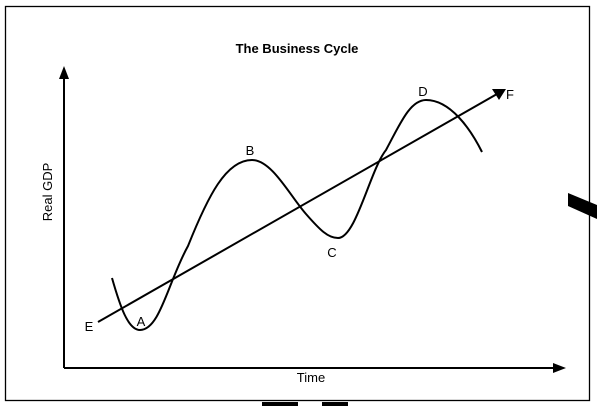 Image resolution: width=597 pixels, height=411 pixels. Describe the element at coordinates (89, 326) in the screenshot. I see `point-e-label: E` at that location.